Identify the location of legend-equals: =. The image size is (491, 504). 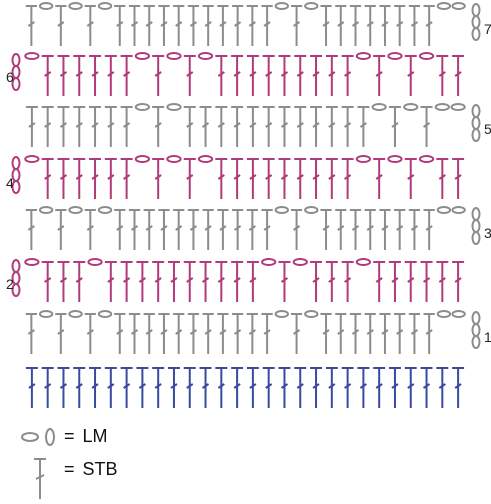
(69, 435).